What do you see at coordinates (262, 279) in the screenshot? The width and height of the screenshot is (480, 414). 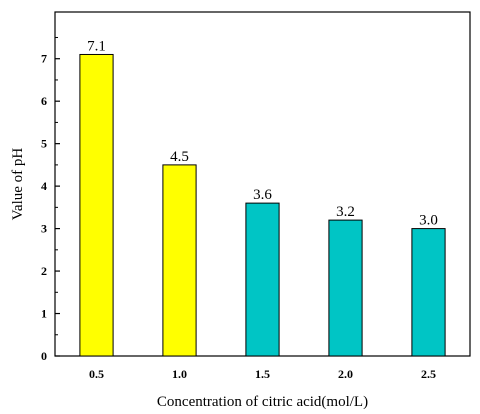 I see `bar-1.5` at bounding box center [262, 279].